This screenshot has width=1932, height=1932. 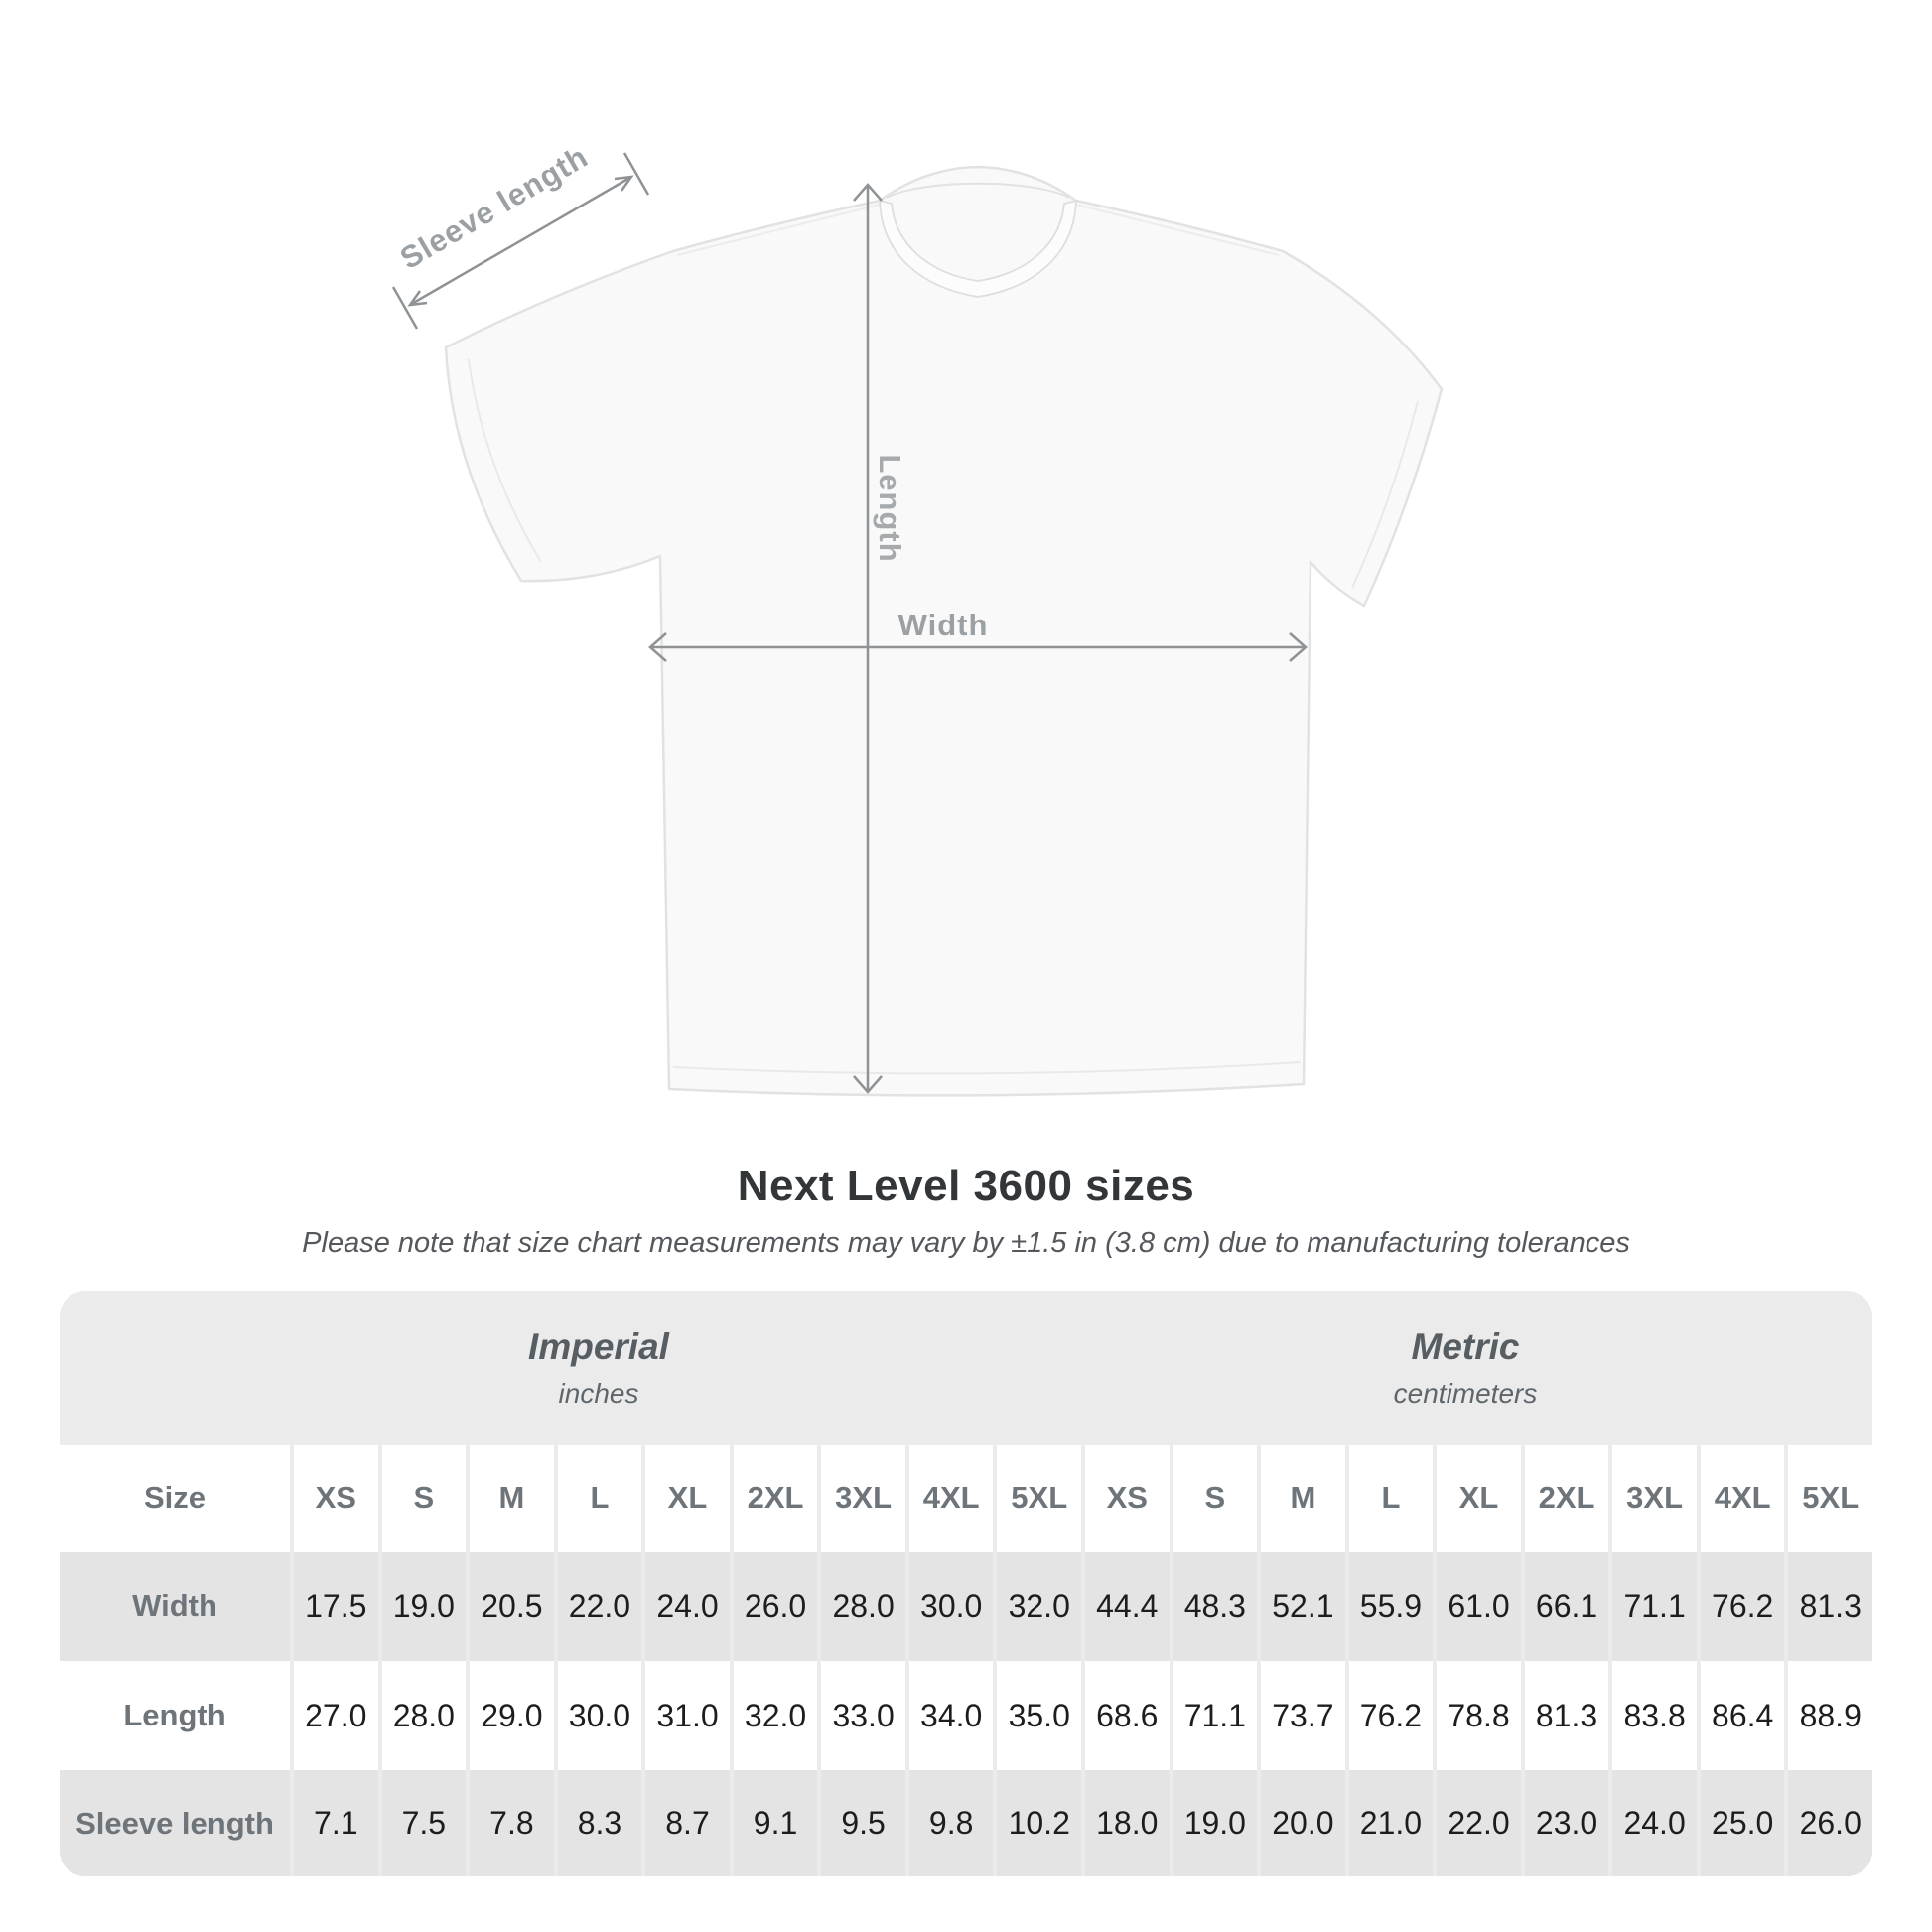 I want to click on metric-unit-group: Metric centimeters, so click(x=1466, y=1368).